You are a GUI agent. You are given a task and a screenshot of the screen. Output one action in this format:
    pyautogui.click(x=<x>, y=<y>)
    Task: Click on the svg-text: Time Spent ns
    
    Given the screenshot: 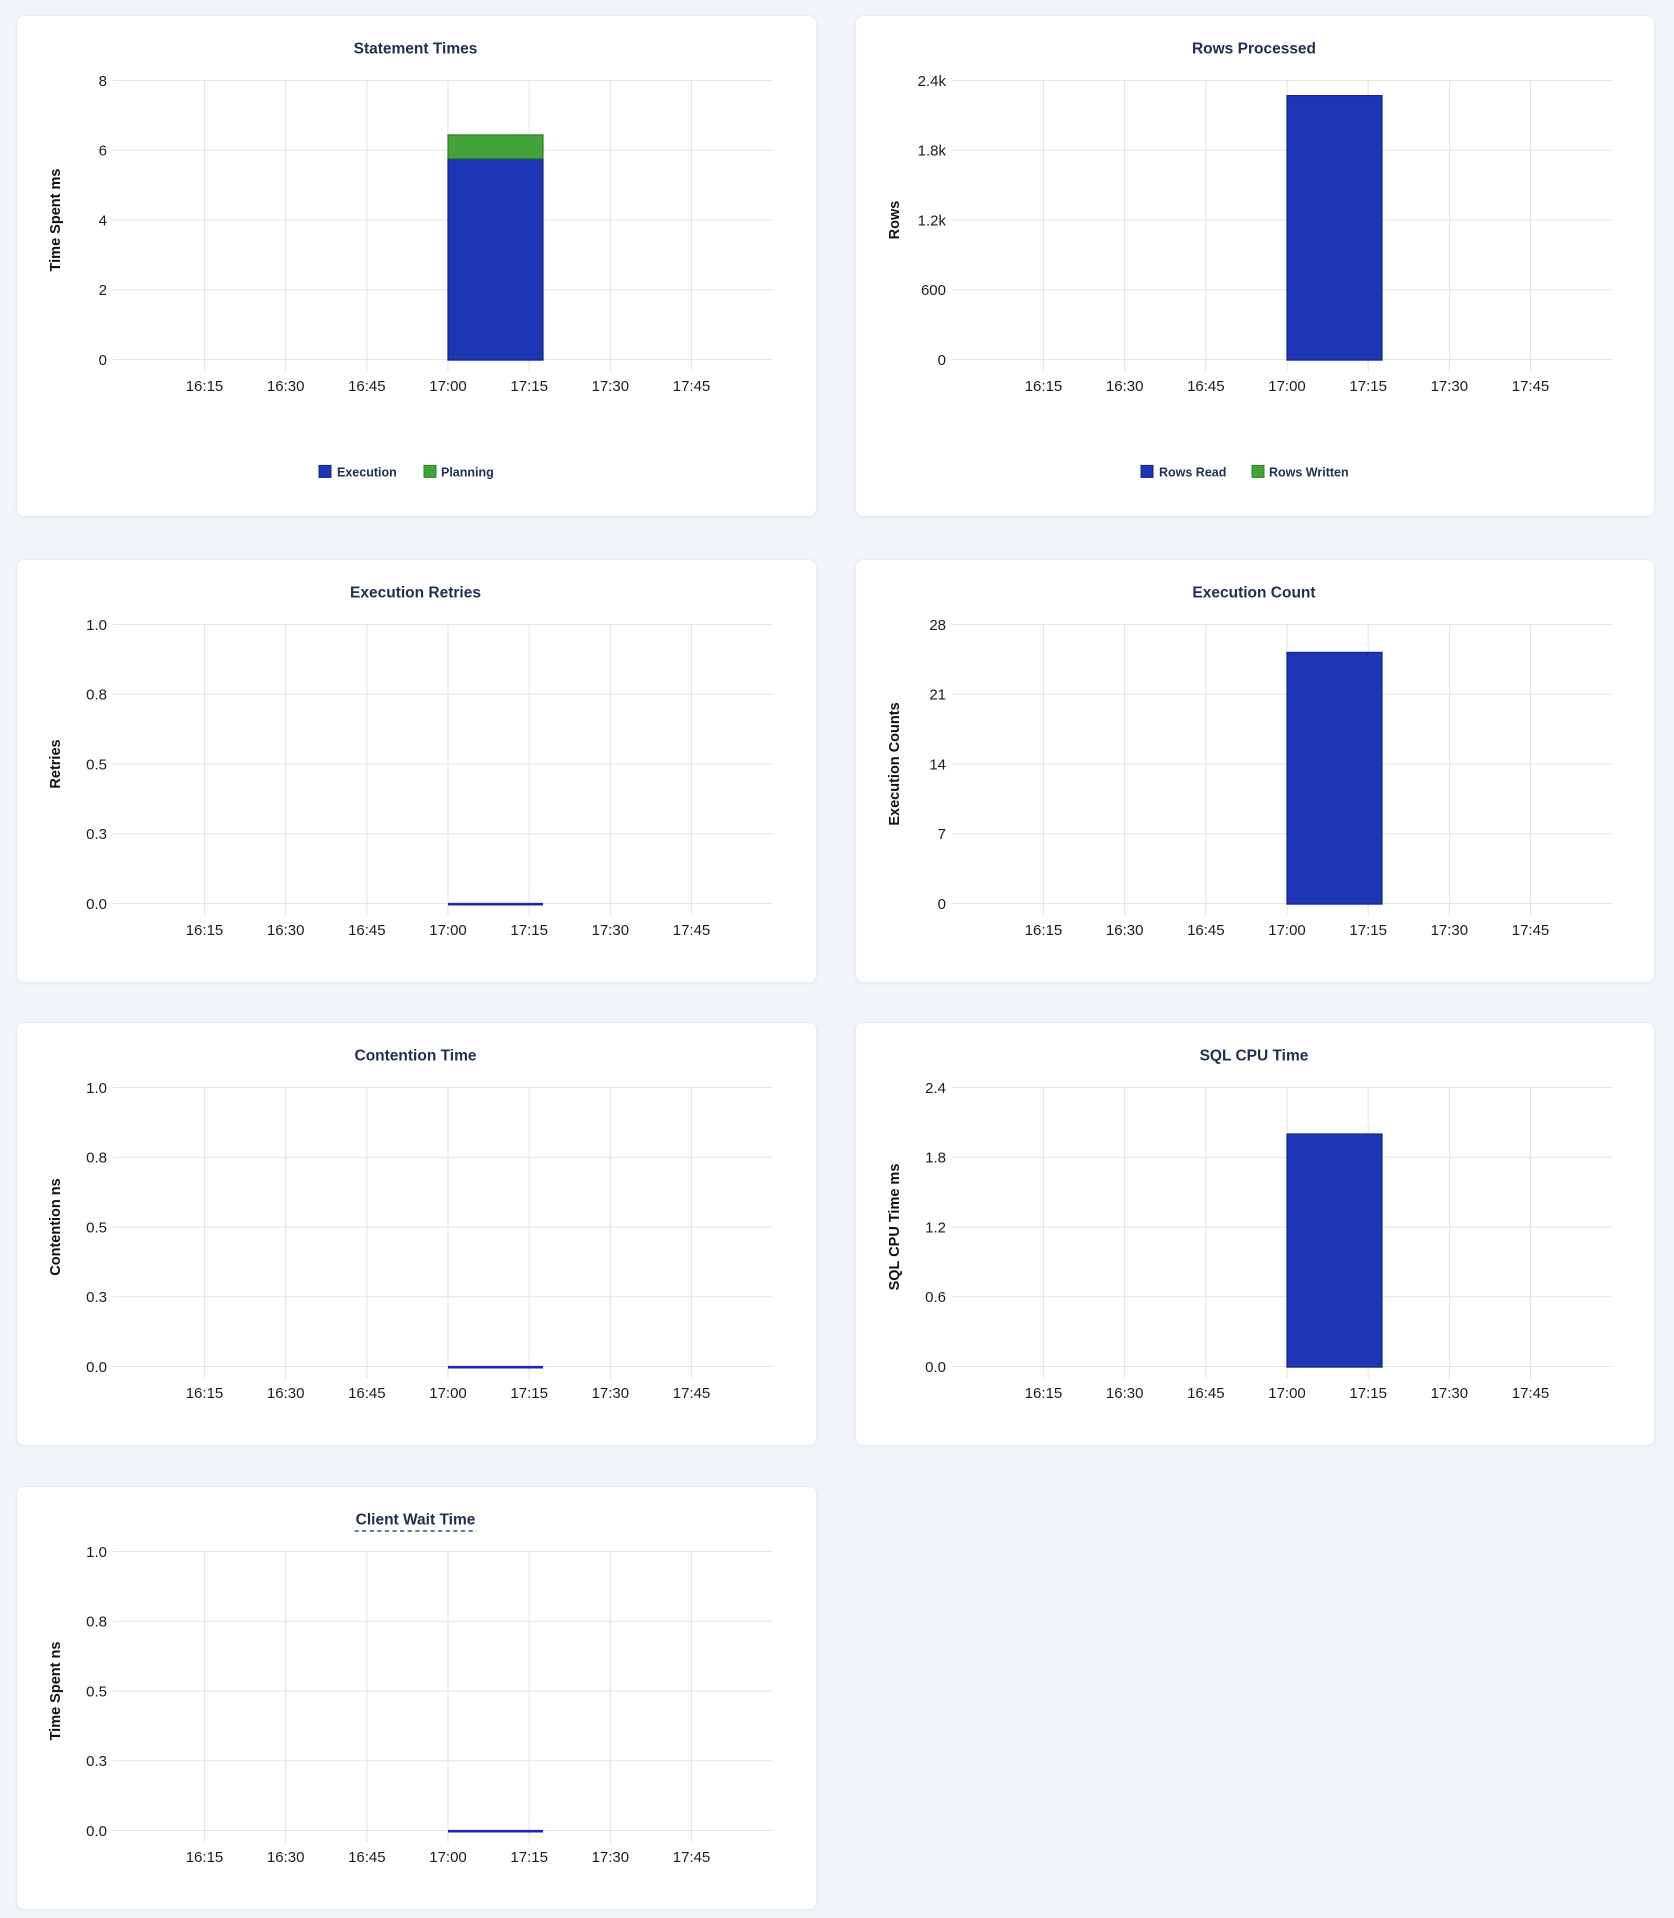 What is the action you would take?
    pyautogui.click(x=56, y=1691)
    